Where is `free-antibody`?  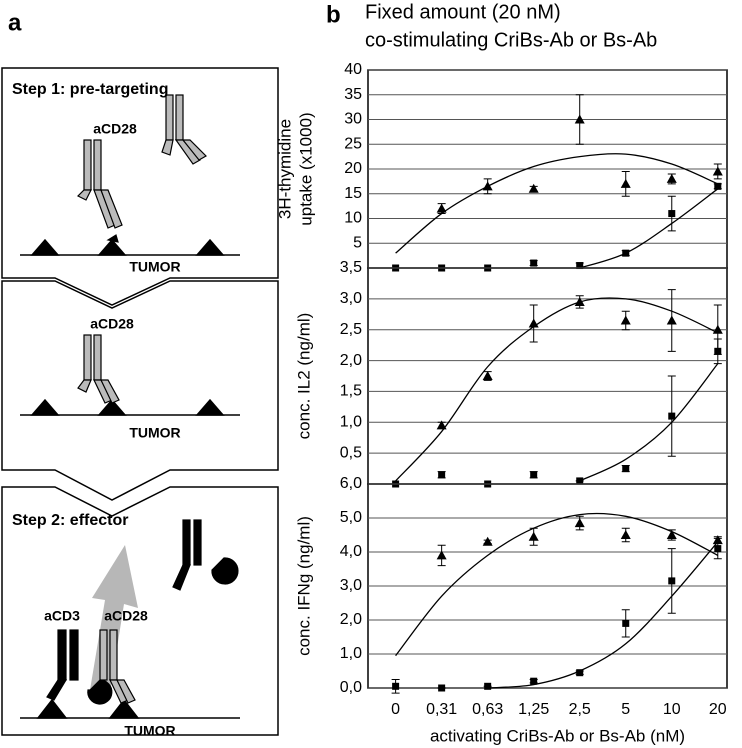
free-antibody is located at coordinates (205, 555).